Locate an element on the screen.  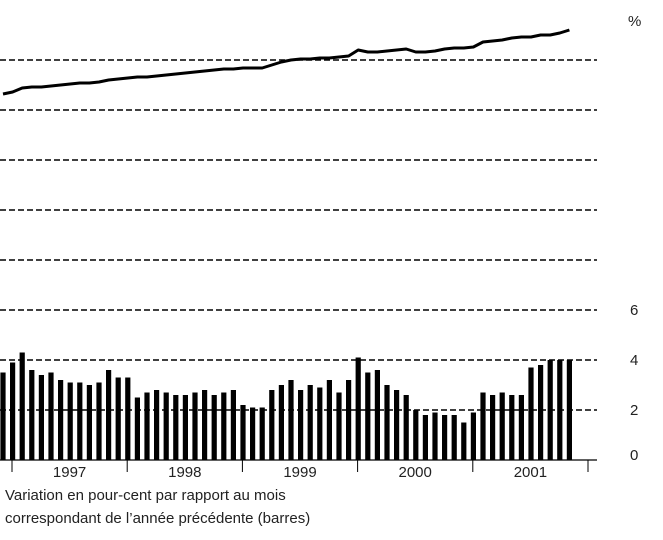
y-tick-label: 4 is located at coordinates (634, 360).